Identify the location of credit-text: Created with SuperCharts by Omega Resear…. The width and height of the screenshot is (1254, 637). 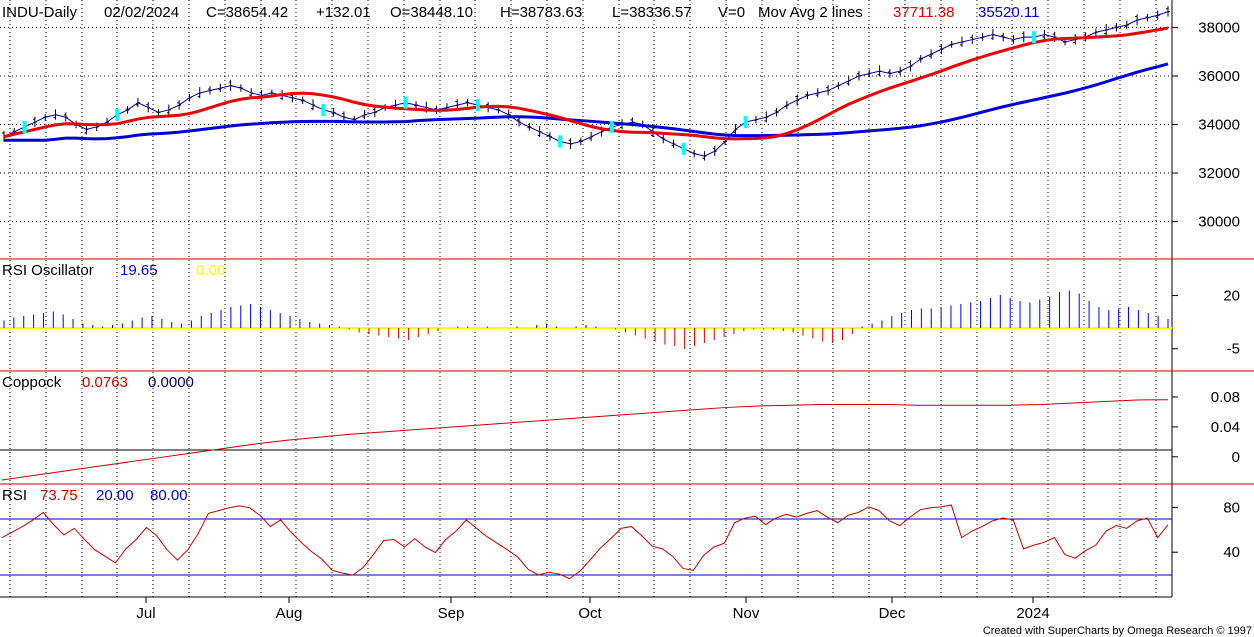
(1117, 631).